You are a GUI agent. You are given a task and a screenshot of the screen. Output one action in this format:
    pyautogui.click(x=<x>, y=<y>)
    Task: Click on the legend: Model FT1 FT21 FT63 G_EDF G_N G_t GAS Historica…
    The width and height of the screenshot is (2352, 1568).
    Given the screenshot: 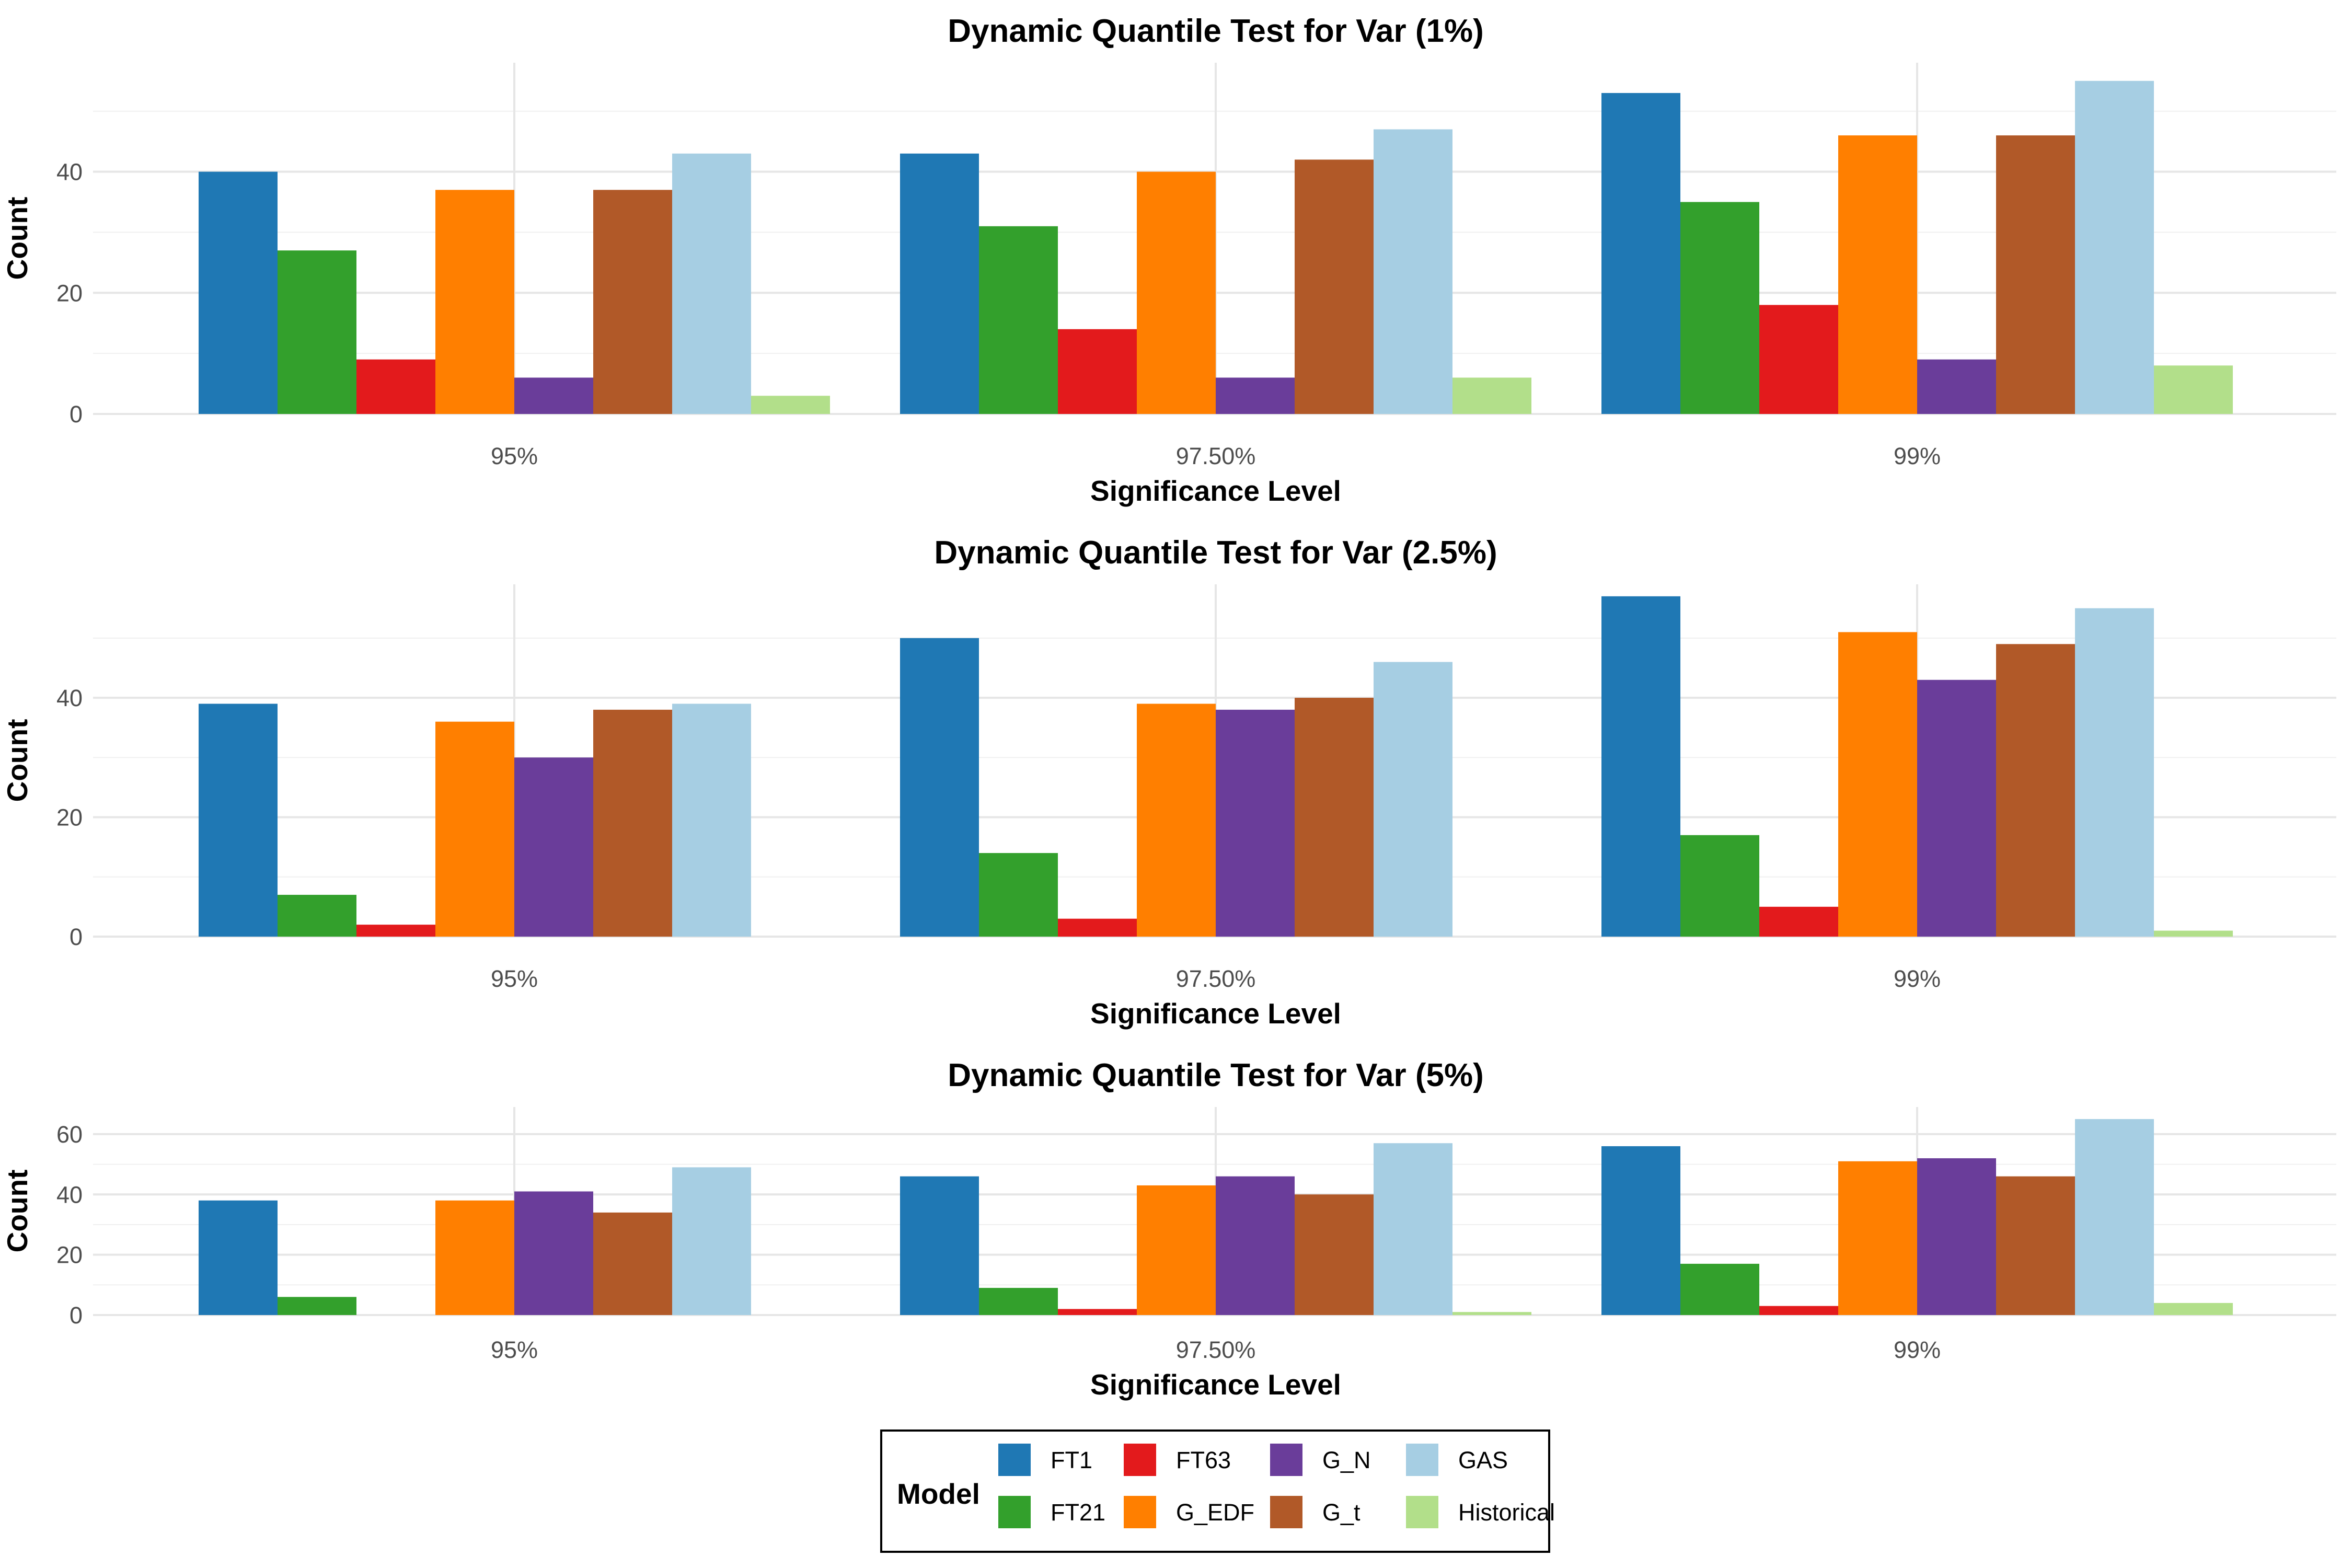 What is the action you would take?
    pyautogui.click(x=1217, y=1491)
    